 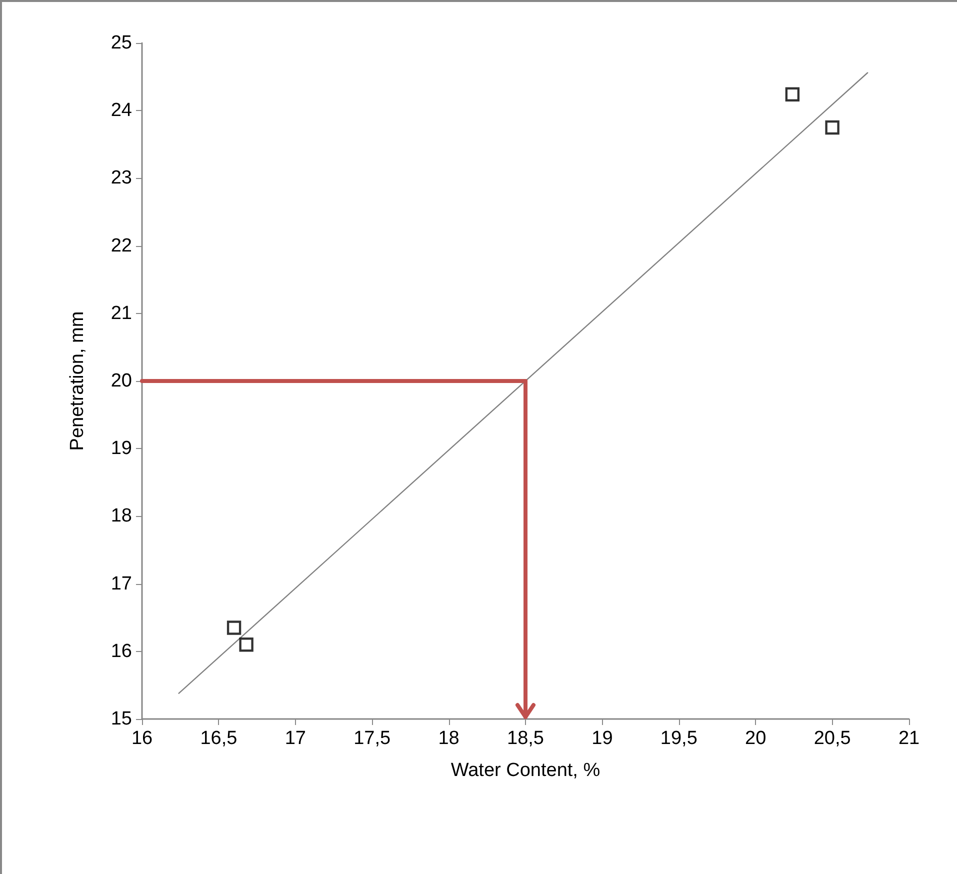 What do you see at coordinates (121, 719) in the screenshot?
I see `y-tick-label: 15` at bounding box center [121, 719].